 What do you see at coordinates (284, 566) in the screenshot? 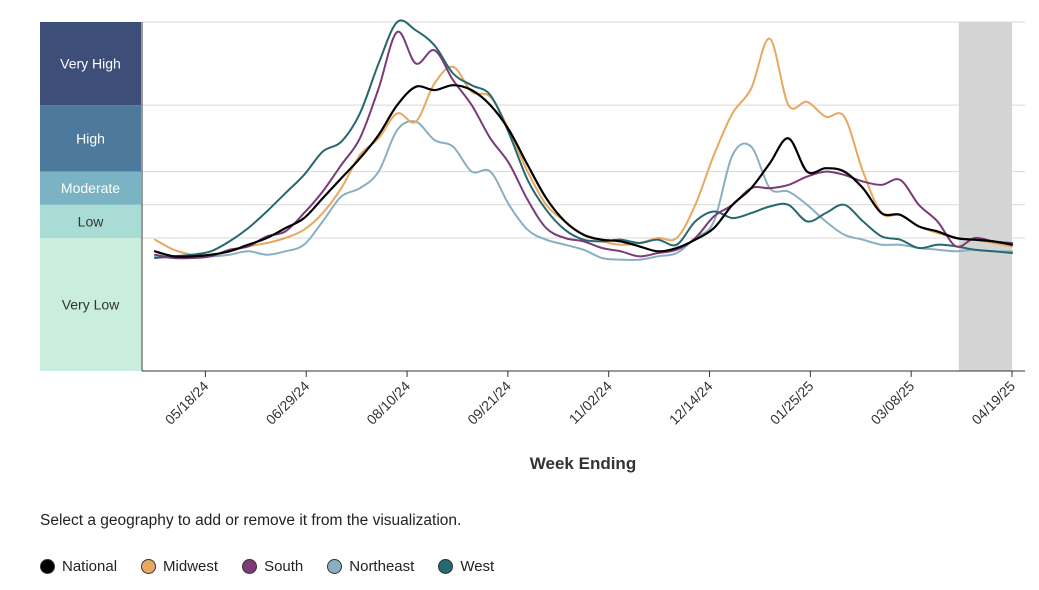
I see `legend-label: South` at bounding box center [284, 566].